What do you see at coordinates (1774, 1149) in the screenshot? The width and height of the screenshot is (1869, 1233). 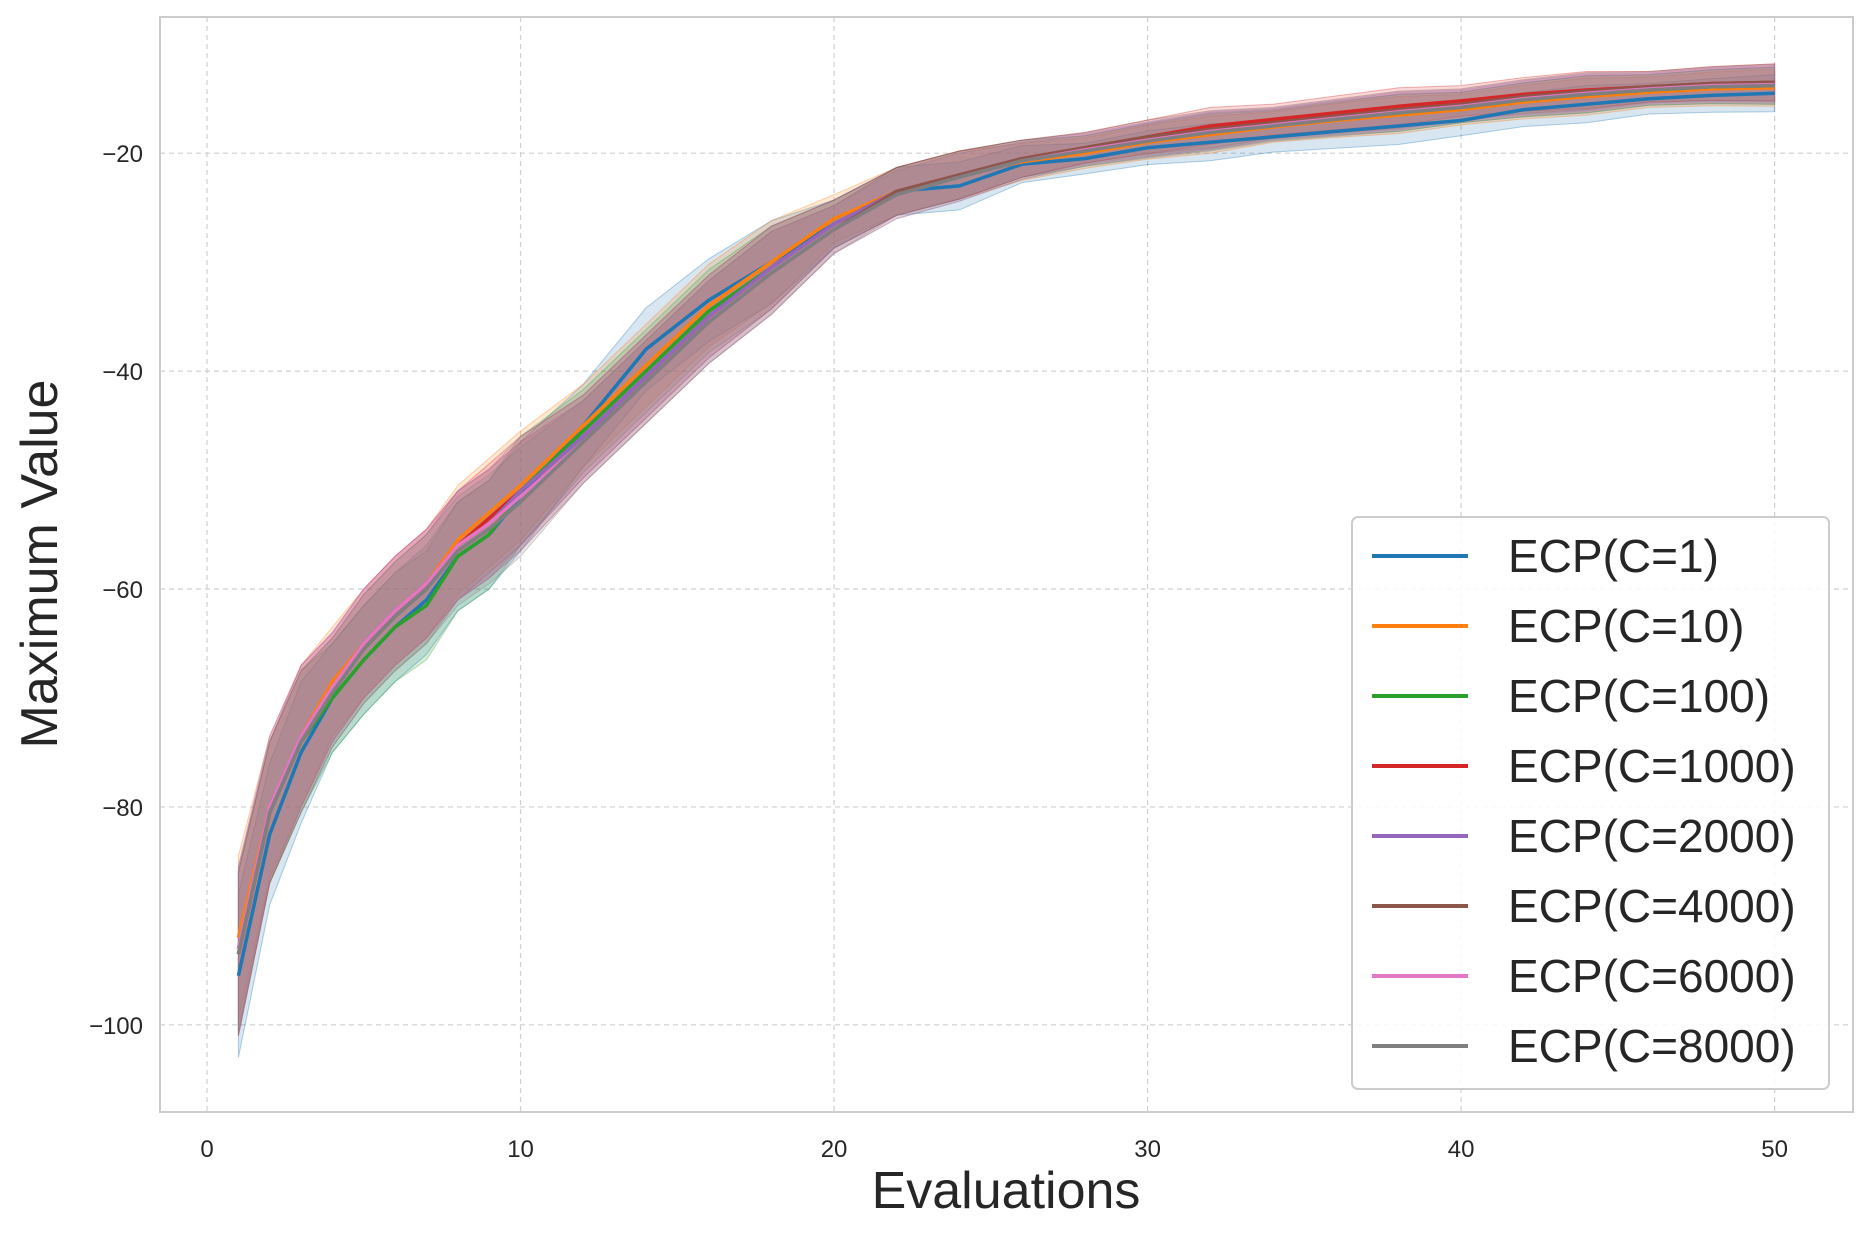 I see `x-tick-label: 50` at bounding box center [1774, 1149].